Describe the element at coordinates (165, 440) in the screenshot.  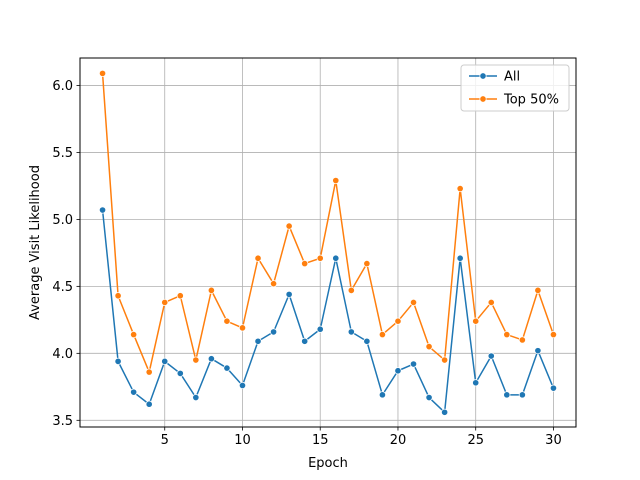
I see `x-tick-label: 5` at that location.